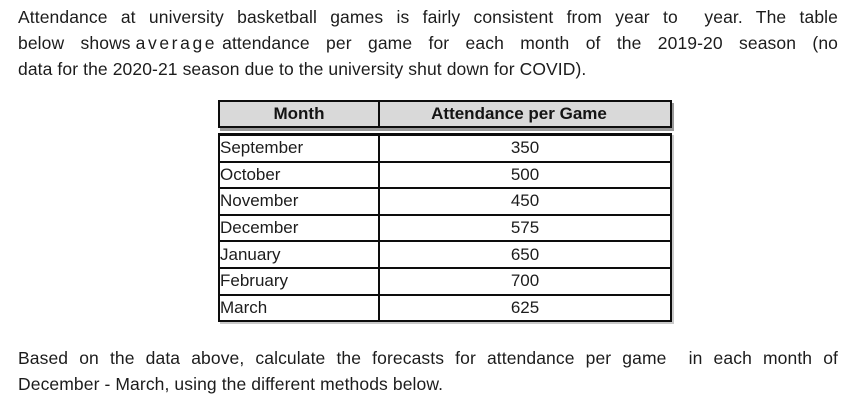  I want to click on attendance-table-header: Month Attendance per Game, so click(445, 114).